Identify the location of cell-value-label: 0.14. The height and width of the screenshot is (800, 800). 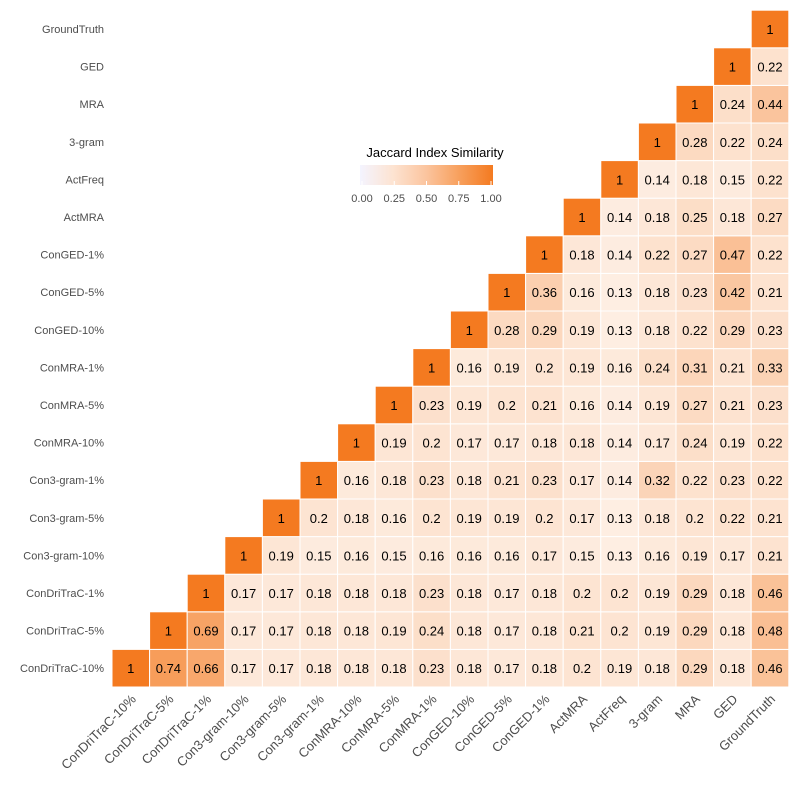
(657, 179).